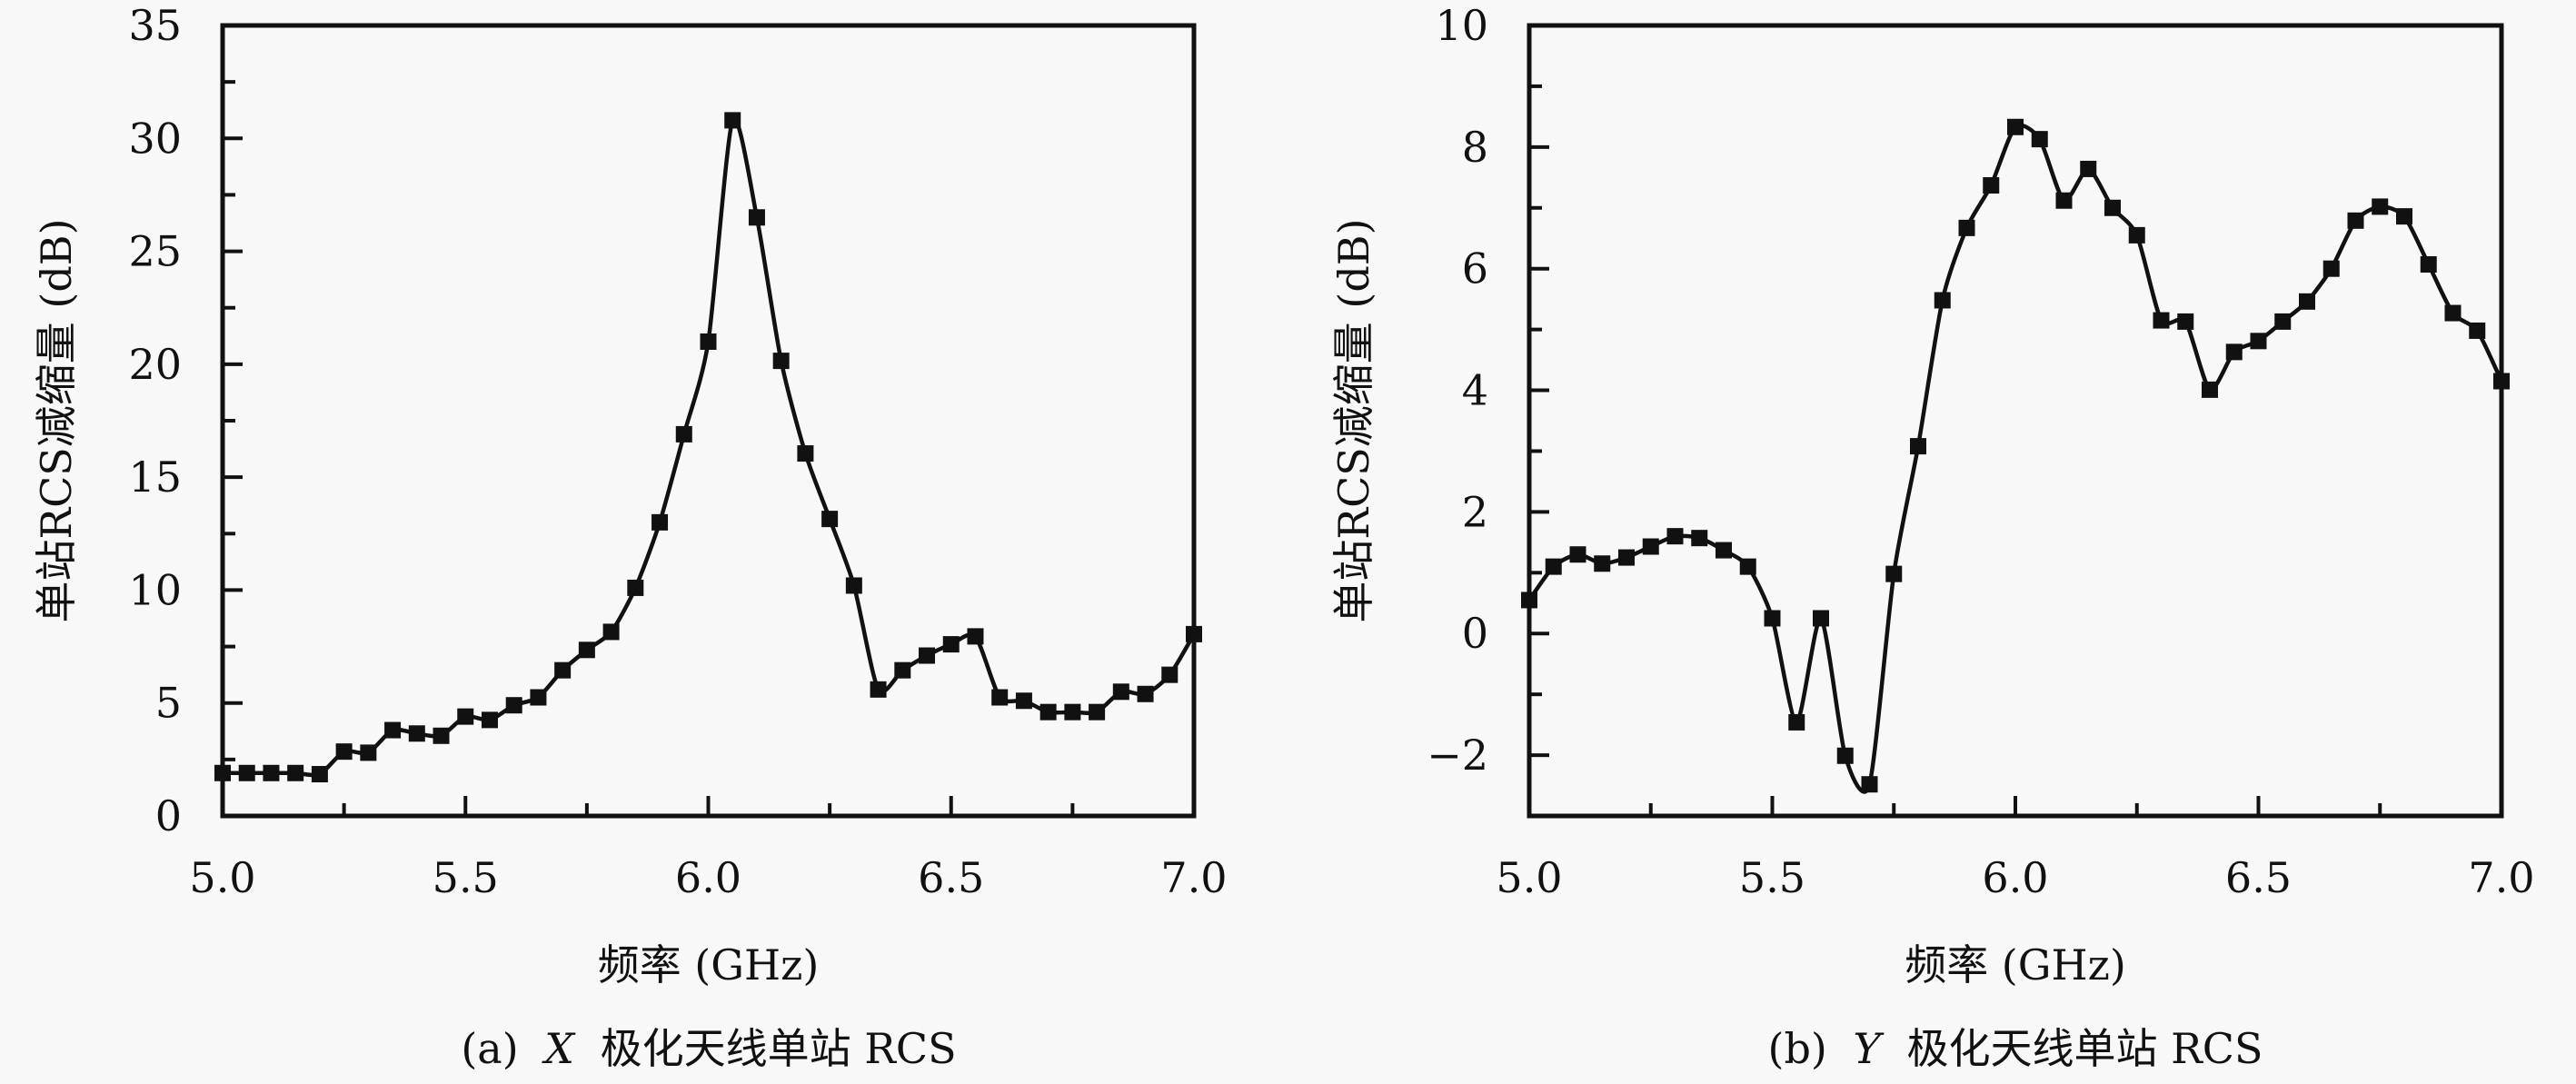 The image size is (2576, 1084). Describe the element at coordinates (247, 772) in the screenshot. I see `data-point-5.05` at that location.